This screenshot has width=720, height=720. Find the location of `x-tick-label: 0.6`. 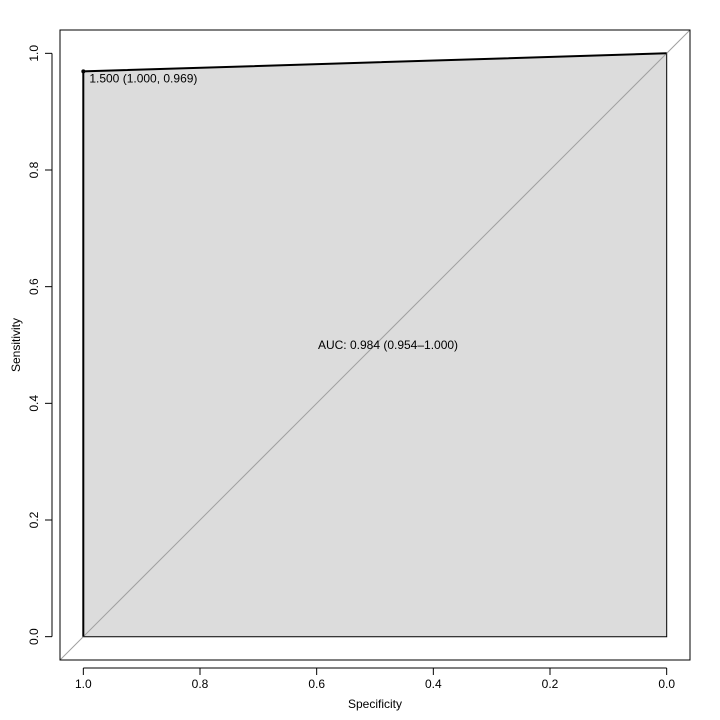

x-tick-label: 0.6 is located at coordinates (316, 684).